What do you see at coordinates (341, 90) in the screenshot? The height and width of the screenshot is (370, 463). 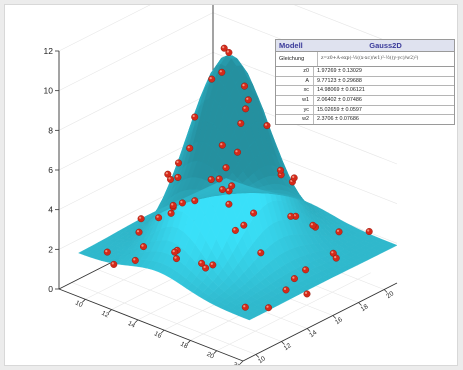 I see `parameter-value: 14.98069 ± 0.06121` at bounding box center [341, 90].